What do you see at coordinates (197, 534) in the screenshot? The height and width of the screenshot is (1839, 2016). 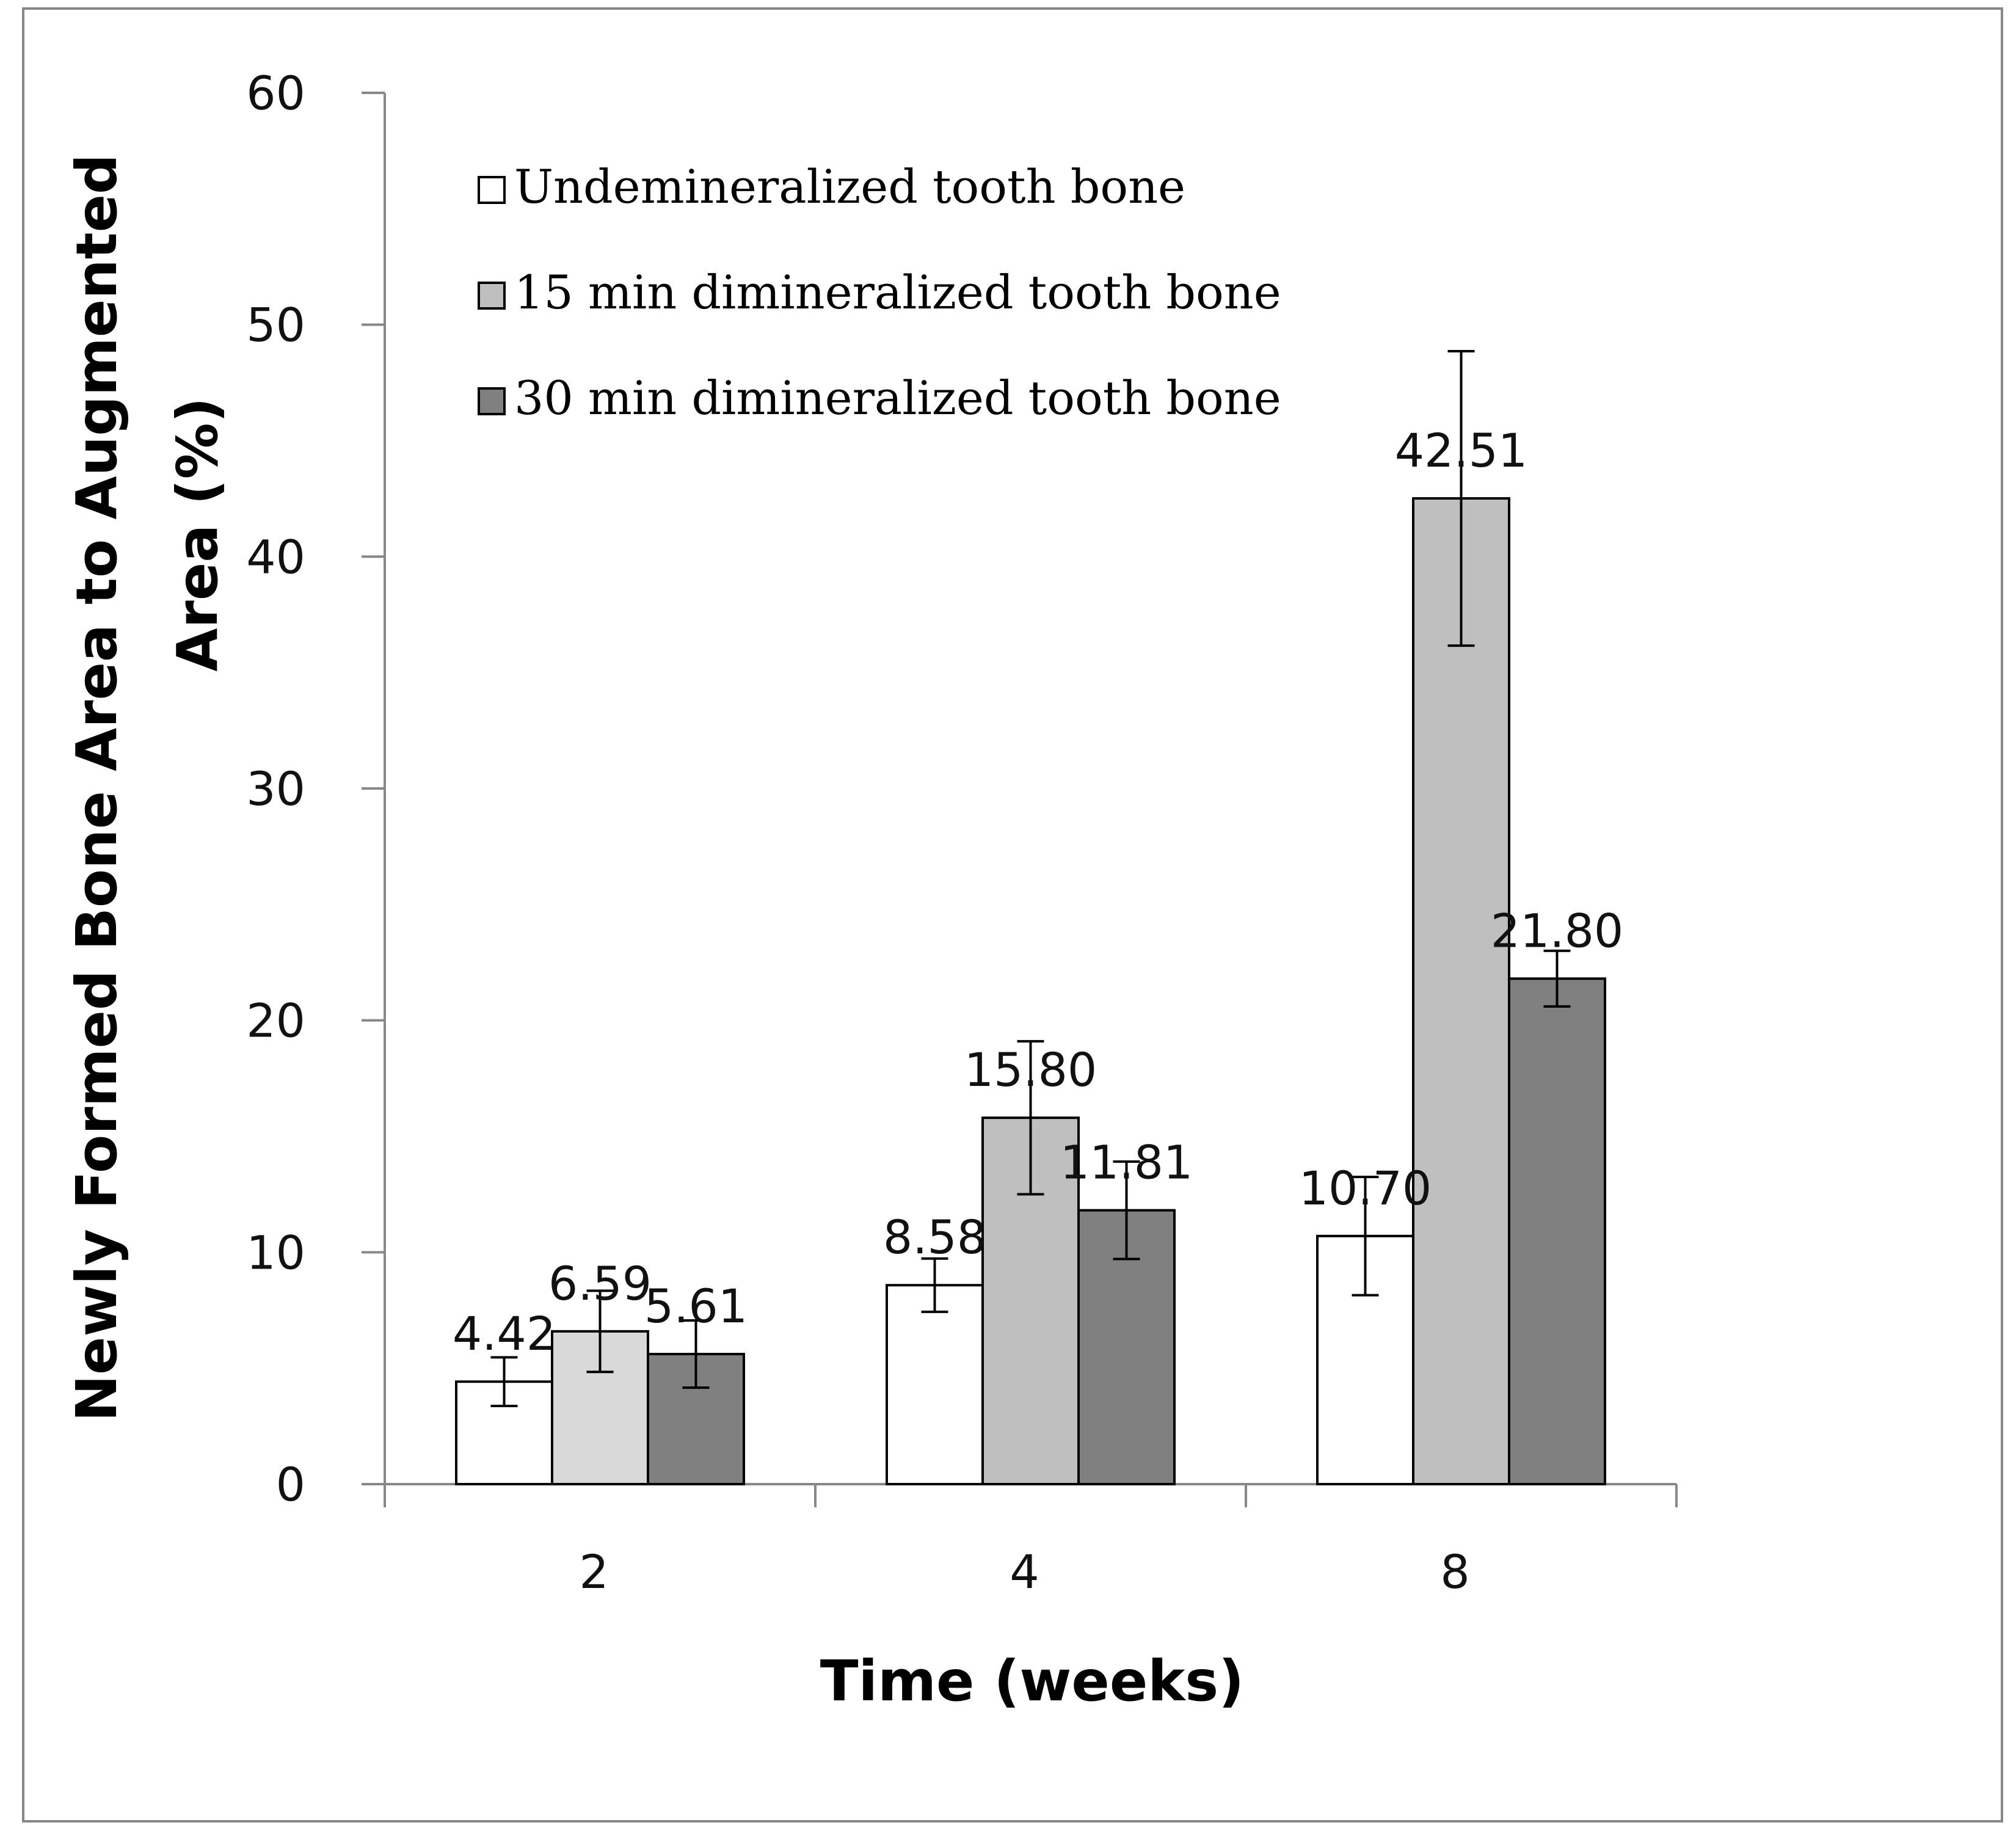 I see `y-axis-title-line2: Area (%)` at bounding box center [197, 534].